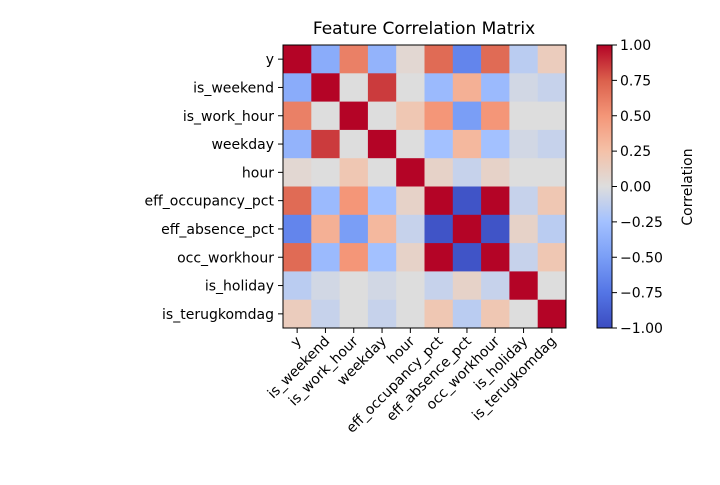 This screenshot has width=720, height=485. What do you see at coordinates (641, 294) in the screenshot?
I see `colorbar-tick-label: −0.75` at bounding box center [641, 294].